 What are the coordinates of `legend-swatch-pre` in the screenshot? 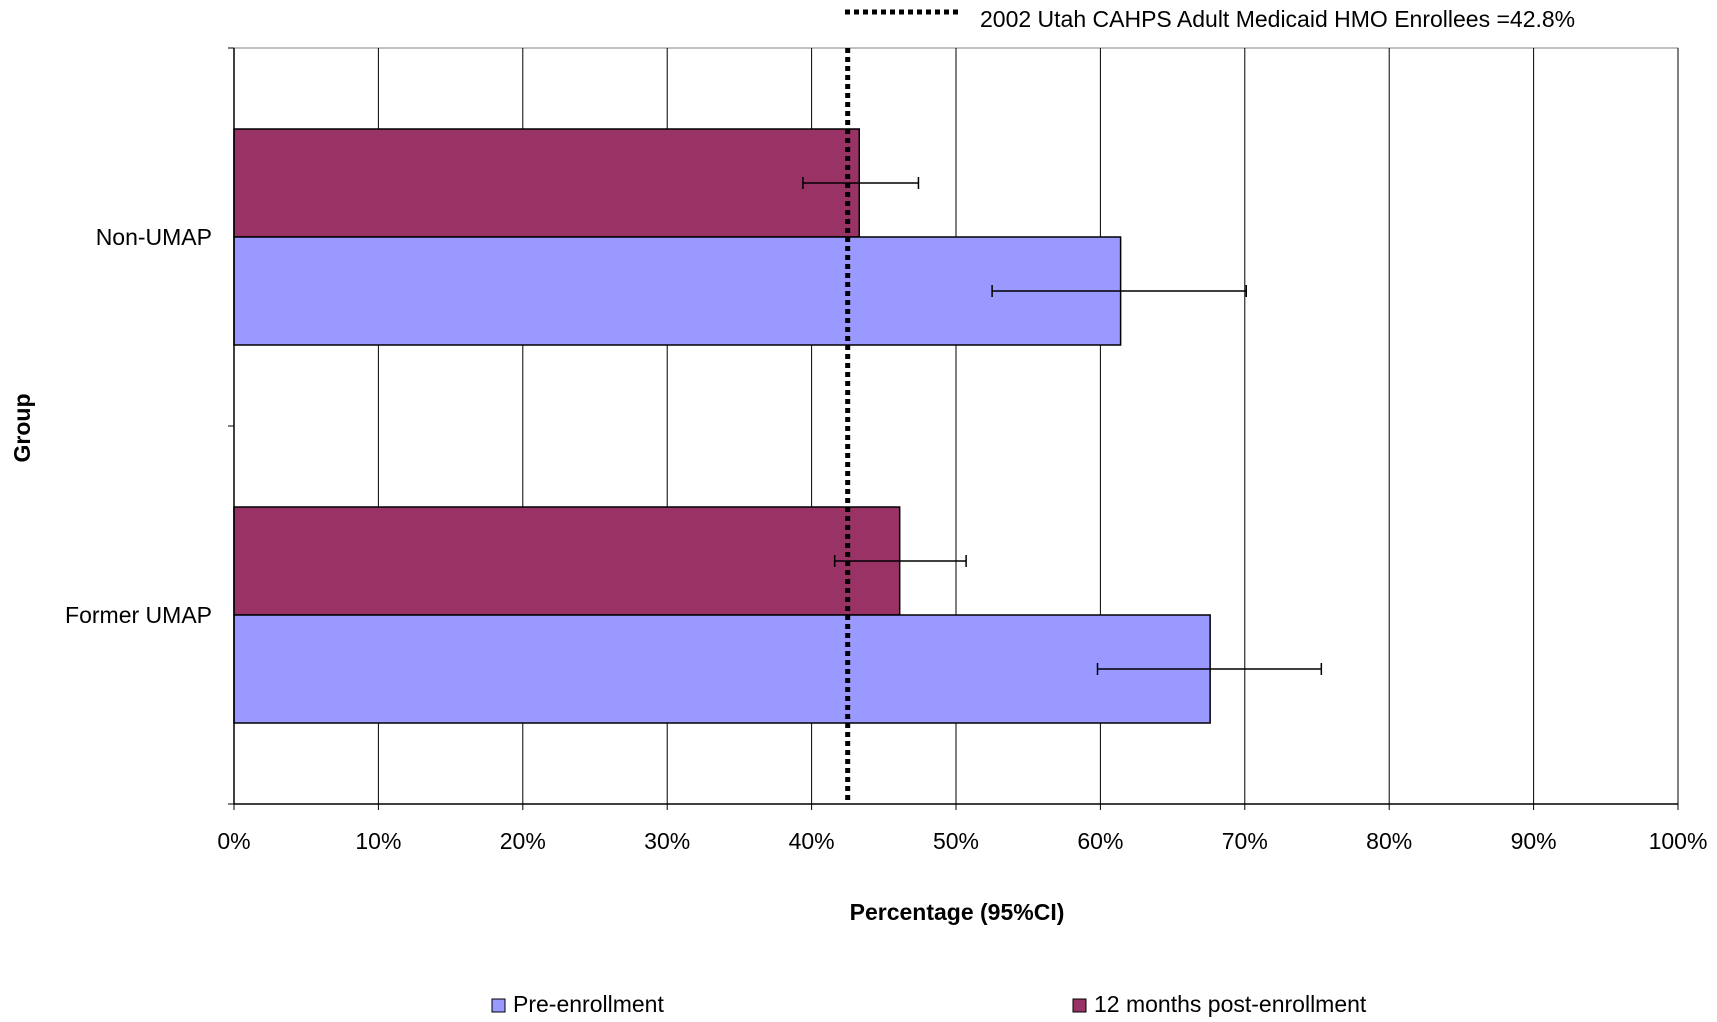 It's located at (498, 1005).